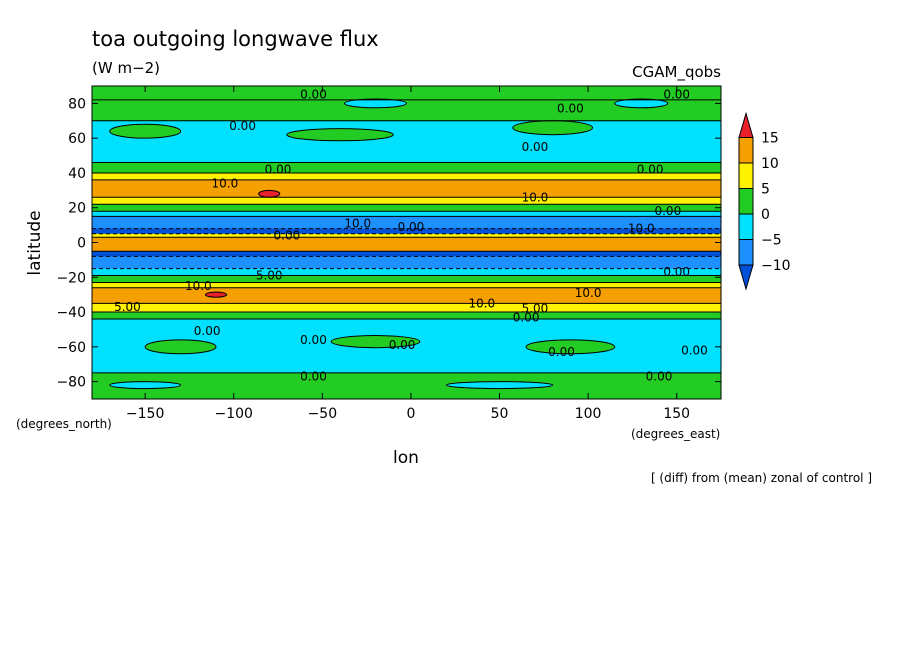 The width and height of the screenshot is (904, 654). What do you see at coordinates (77, 104) in the screenshot?
I see `y-tick-label: 80` at bounding box center [77, 104].